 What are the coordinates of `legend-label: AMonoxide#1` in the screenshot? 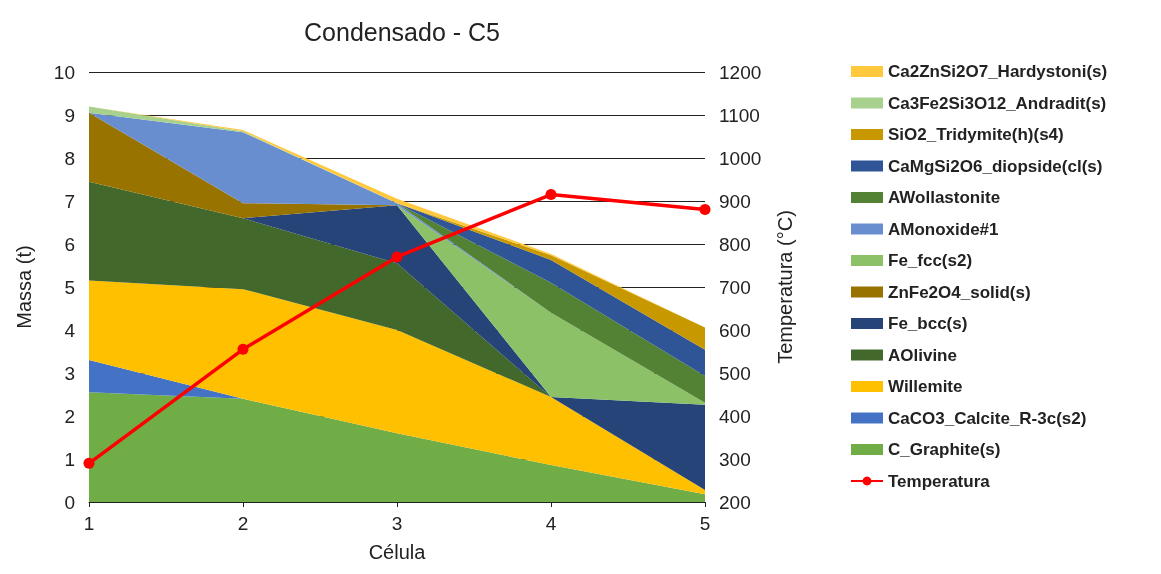 It's located at (943, 229).